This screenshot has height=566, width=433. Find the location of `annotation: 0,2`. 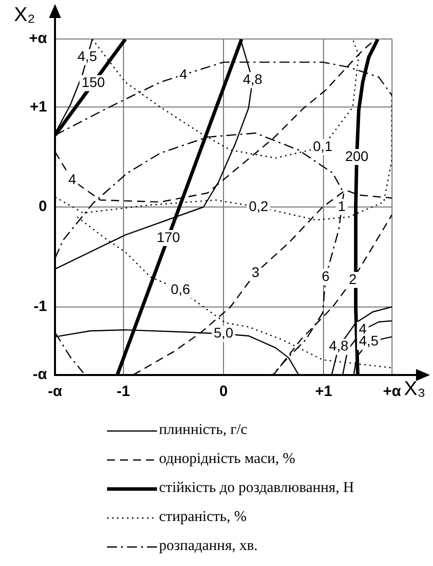

annotation: 0,2 is located at coordinates (258, 206).